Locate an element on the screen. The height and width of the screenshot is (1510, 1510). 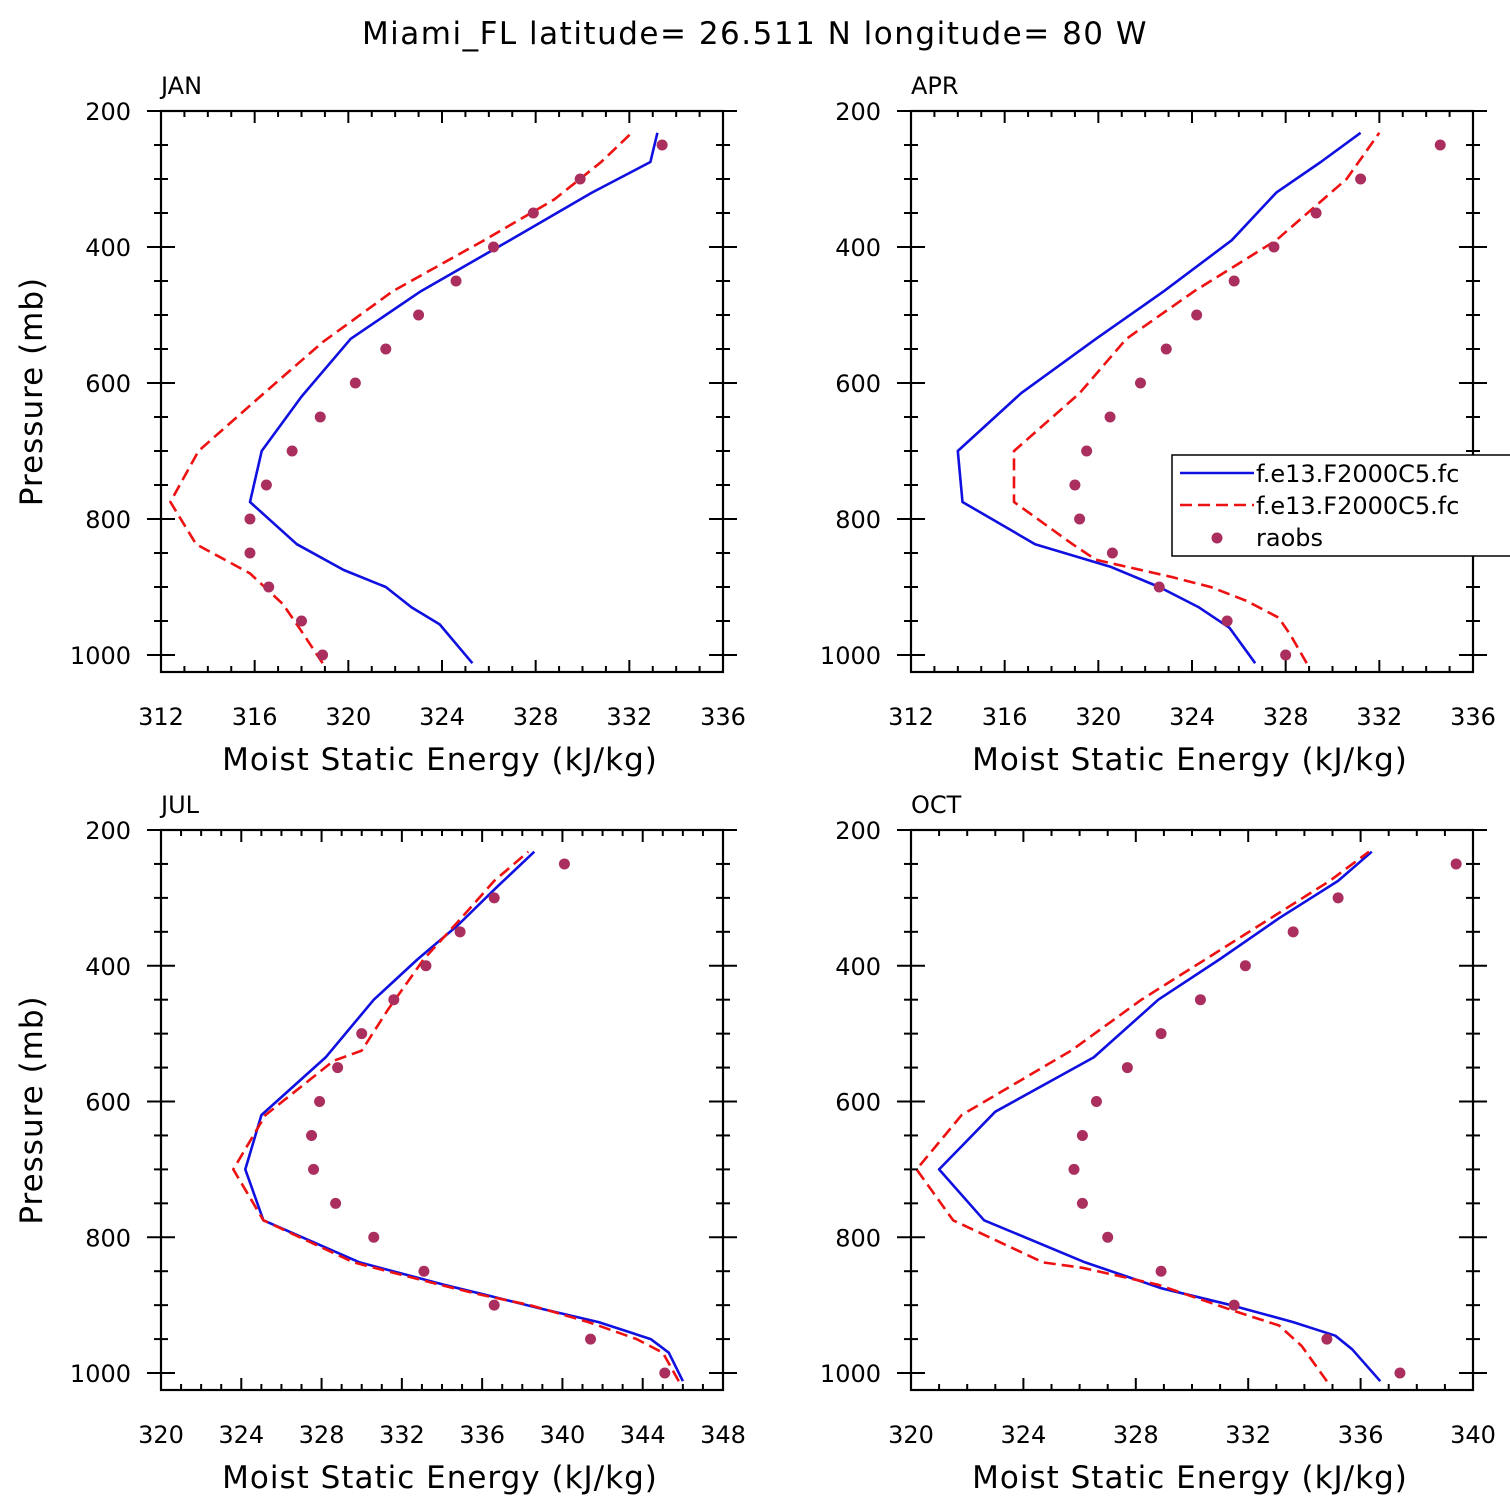
x-tick-label: 348 is located at coordinates (723, 1435).